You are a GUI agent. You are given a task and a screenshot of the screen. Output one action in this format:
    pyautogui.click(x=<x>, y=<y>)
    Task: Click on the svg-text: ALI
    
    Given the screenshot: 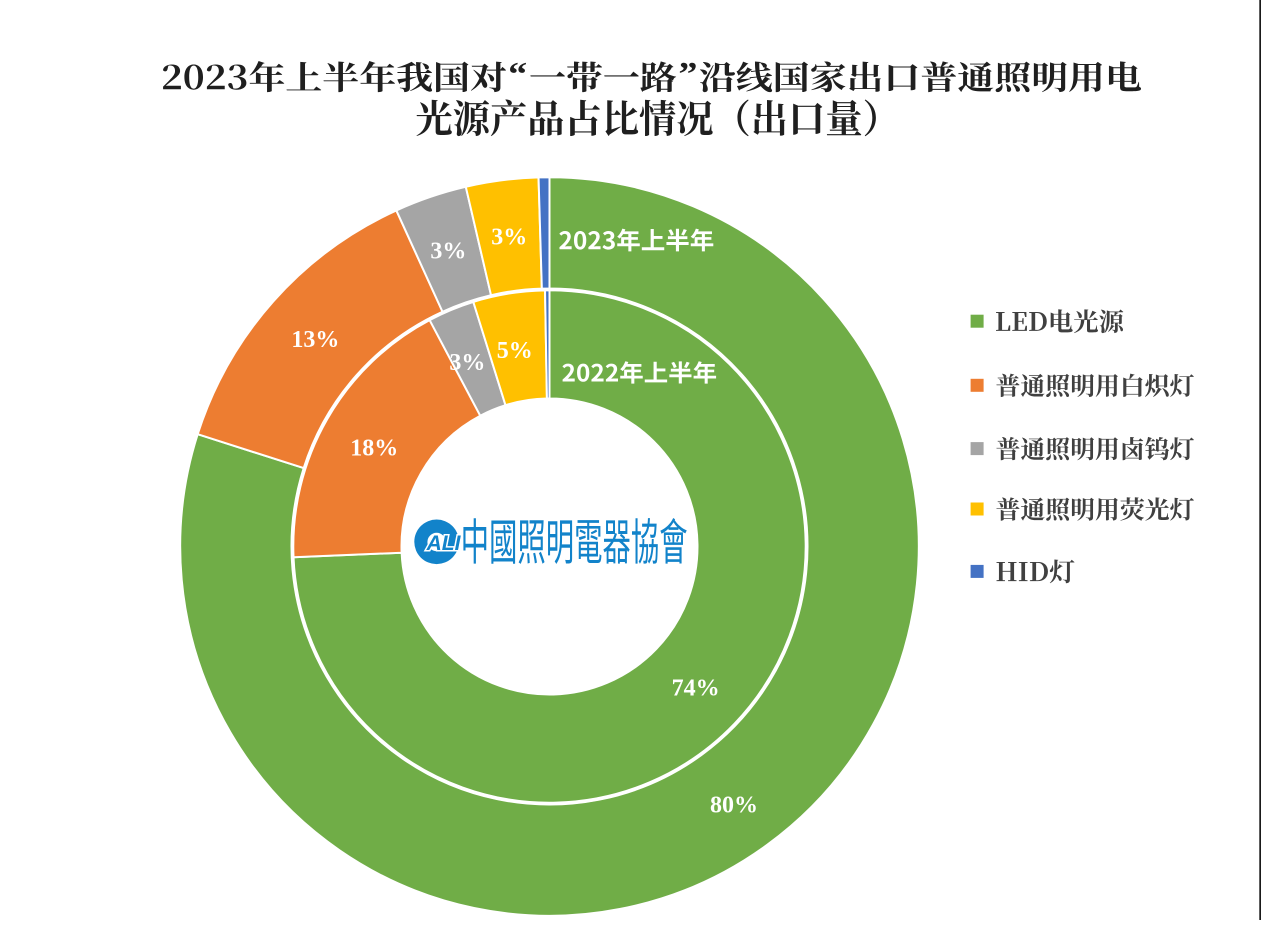 What is the action you would take?
    pyautogui.click(x=444, y=543)
    